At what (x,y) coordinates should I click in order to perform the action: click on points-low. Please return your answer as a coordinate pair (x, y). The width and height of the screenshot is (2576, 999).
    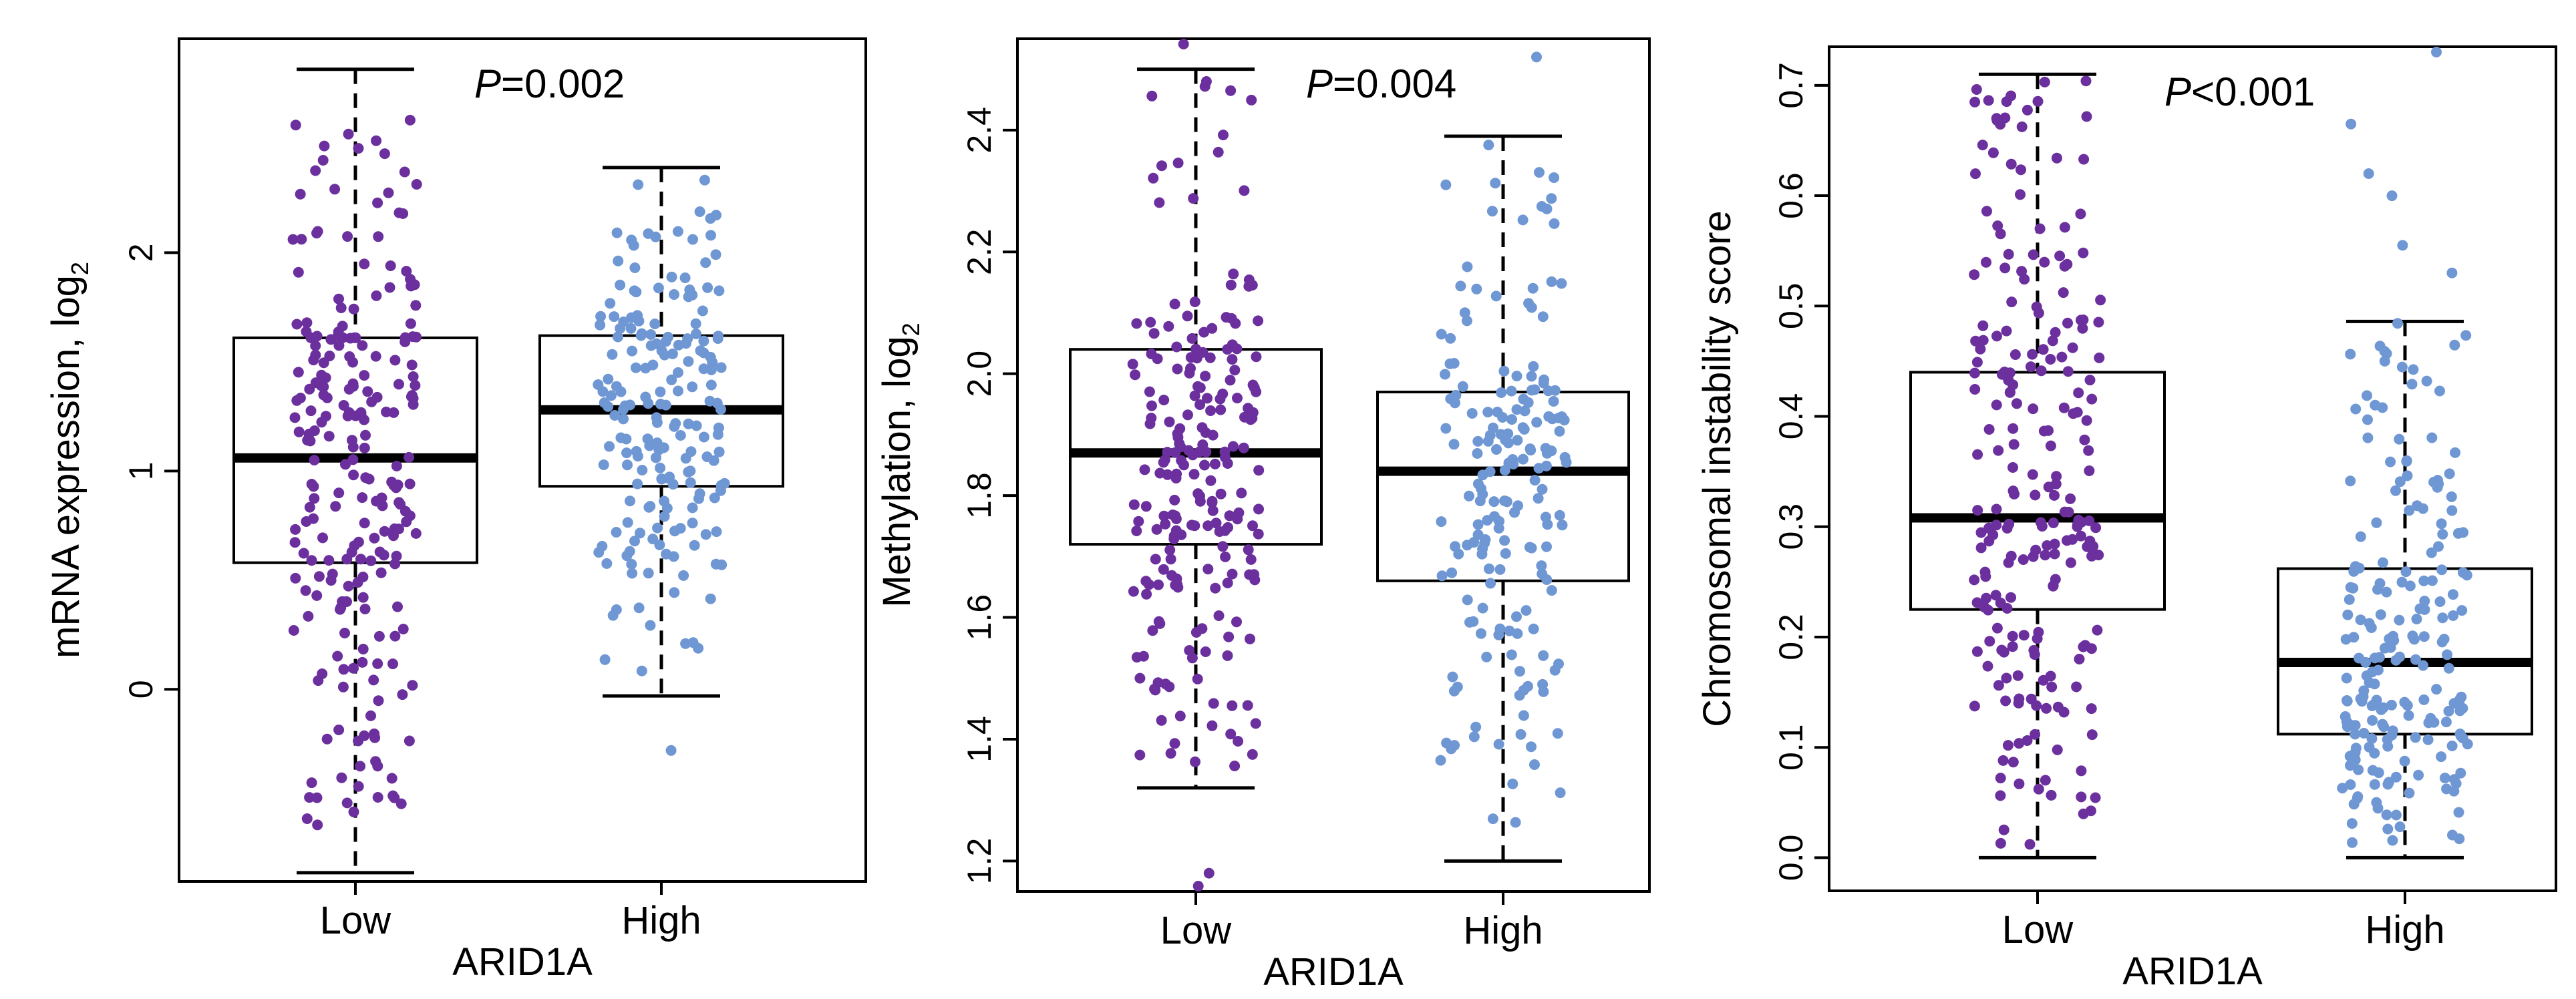
    Looking at the image, I should click on (354, 472).